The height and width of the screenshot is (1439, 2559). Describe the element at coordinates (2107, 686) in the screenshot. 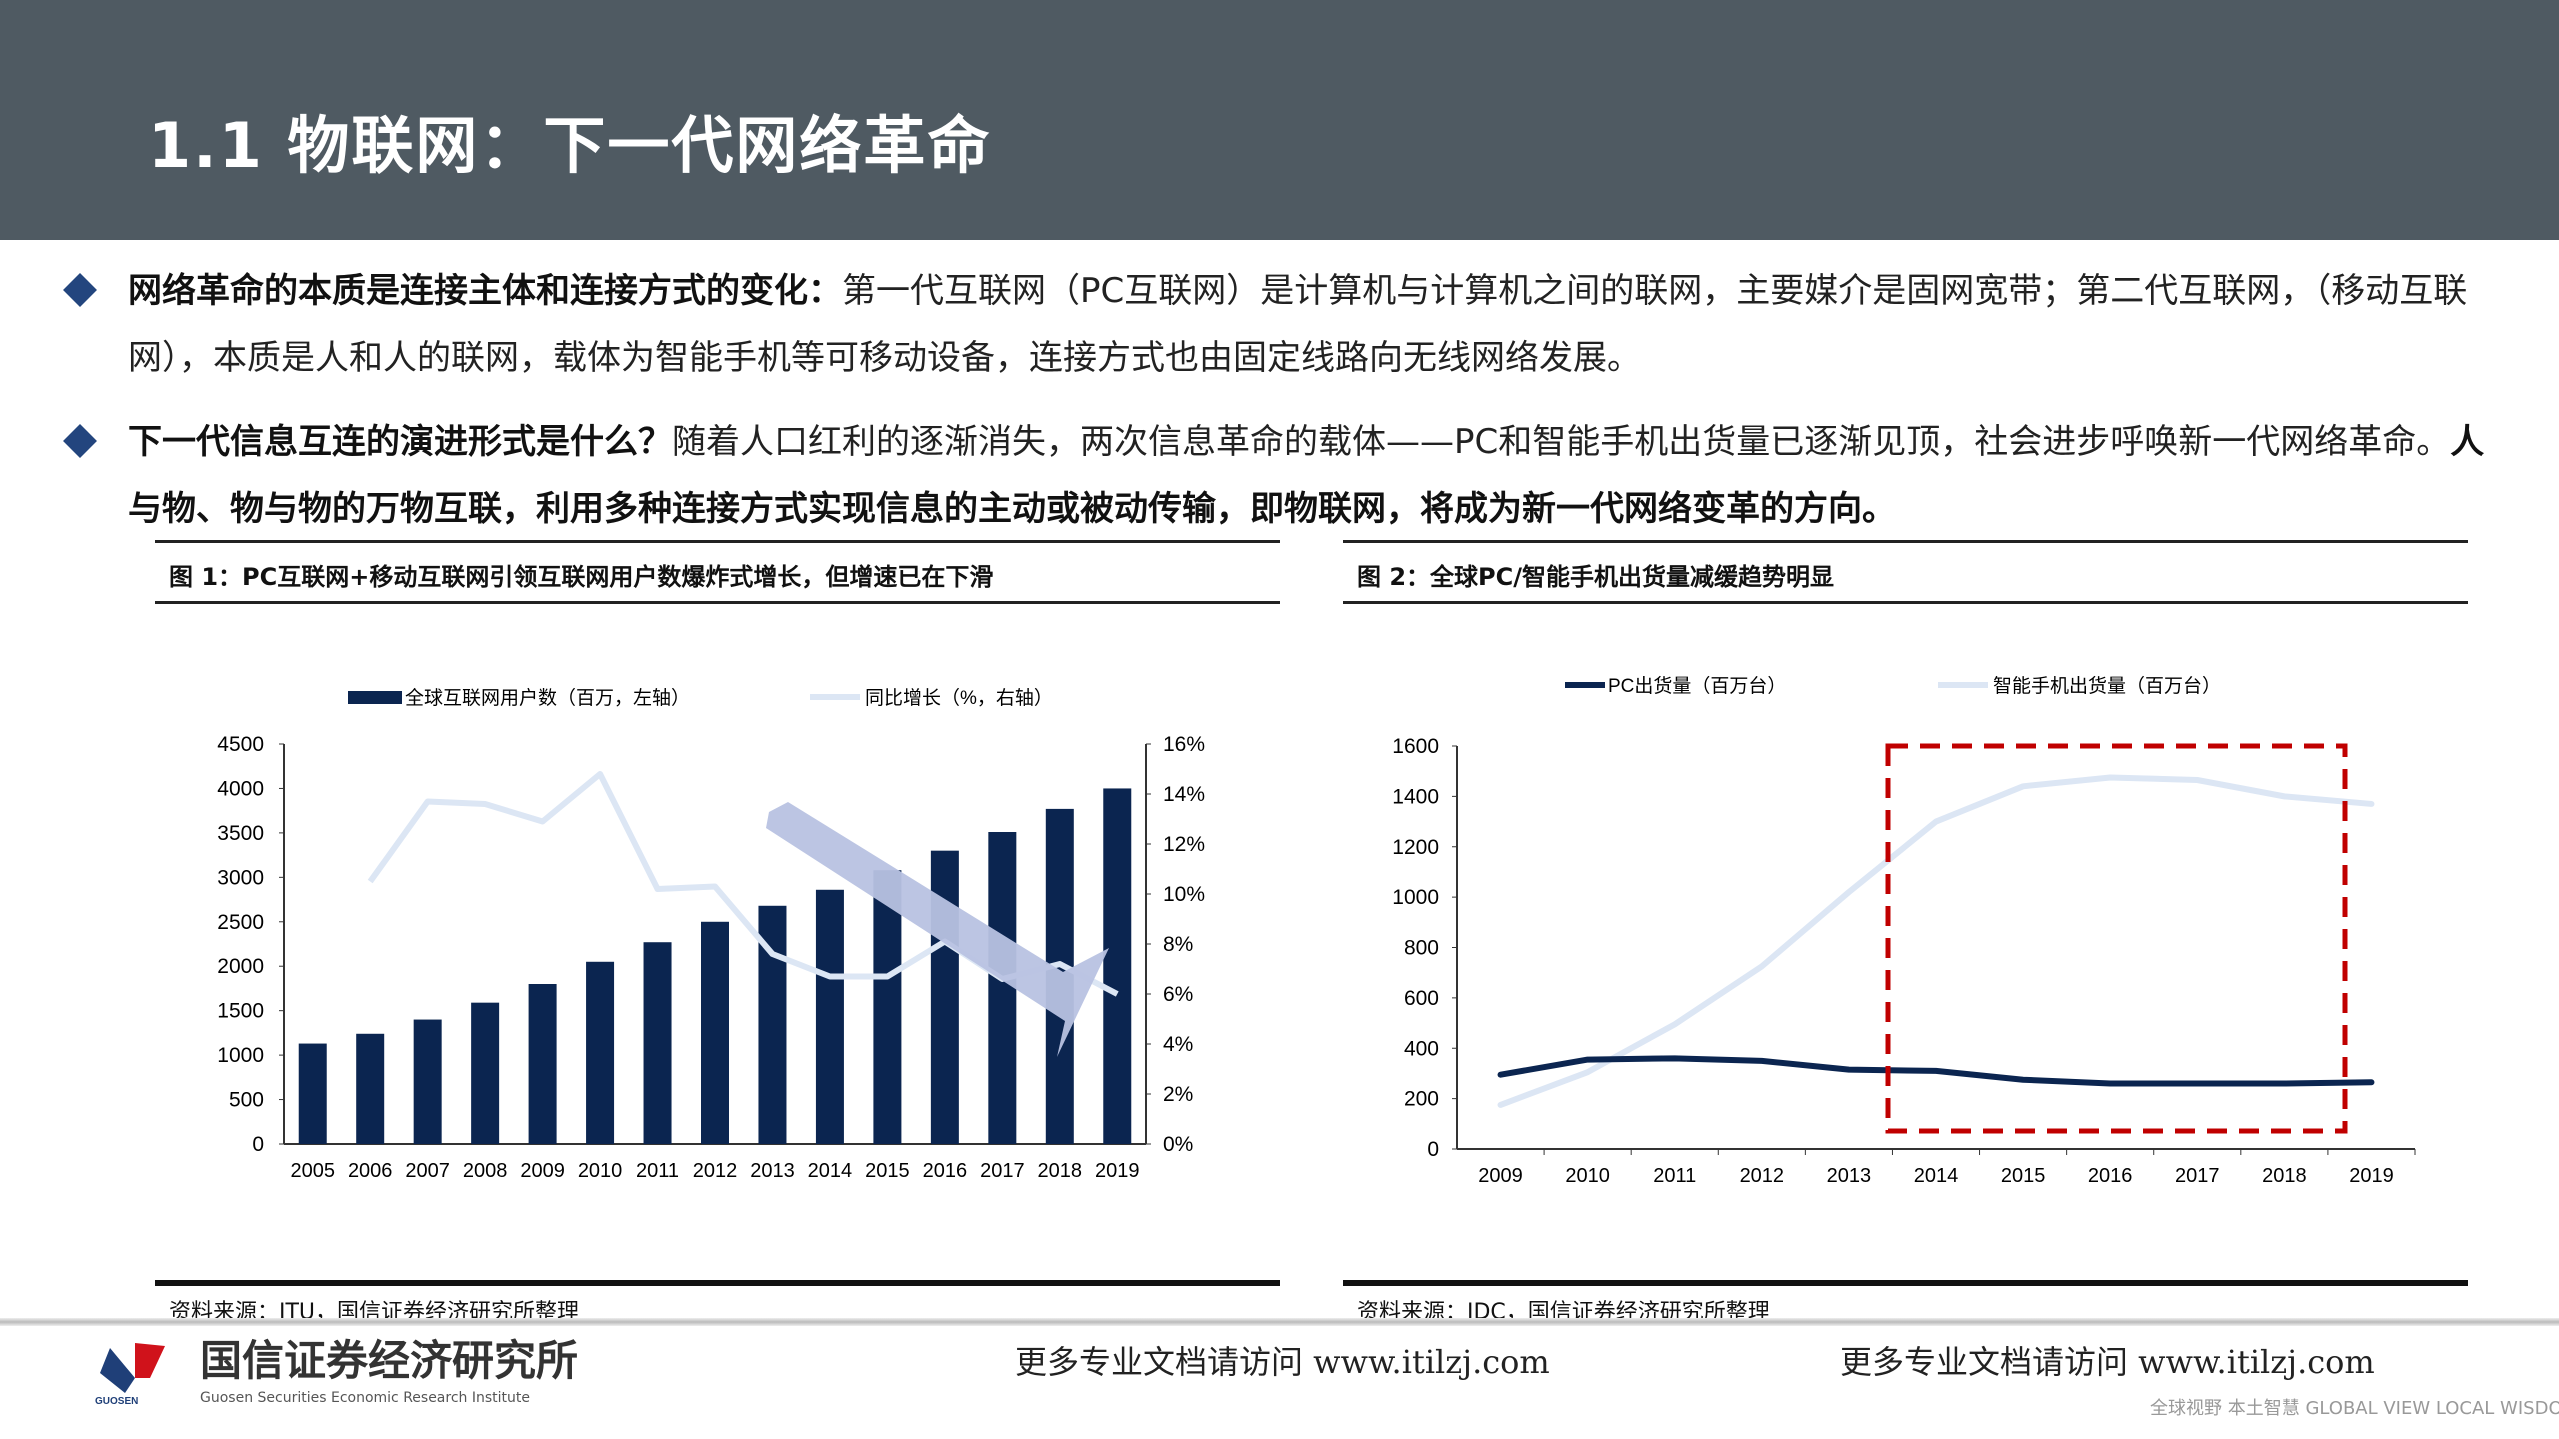

I see `legend-phone-label: 智能手机出货量（百万台）` at that location.